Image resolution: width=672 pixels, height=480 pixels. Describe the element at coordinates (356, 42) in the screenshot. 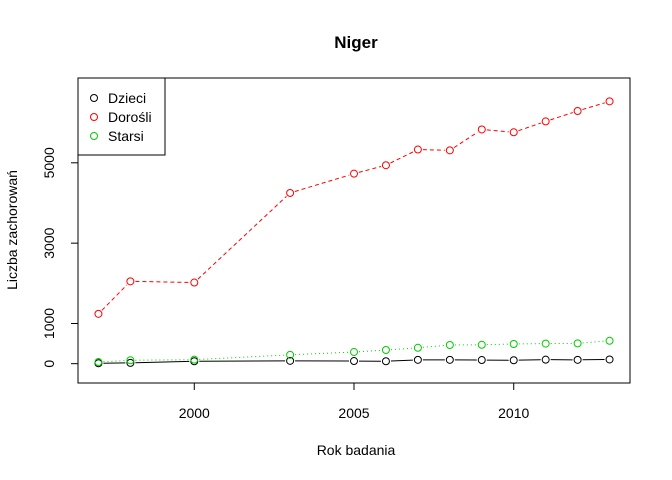

I see `chart-title: Niger` at that location.